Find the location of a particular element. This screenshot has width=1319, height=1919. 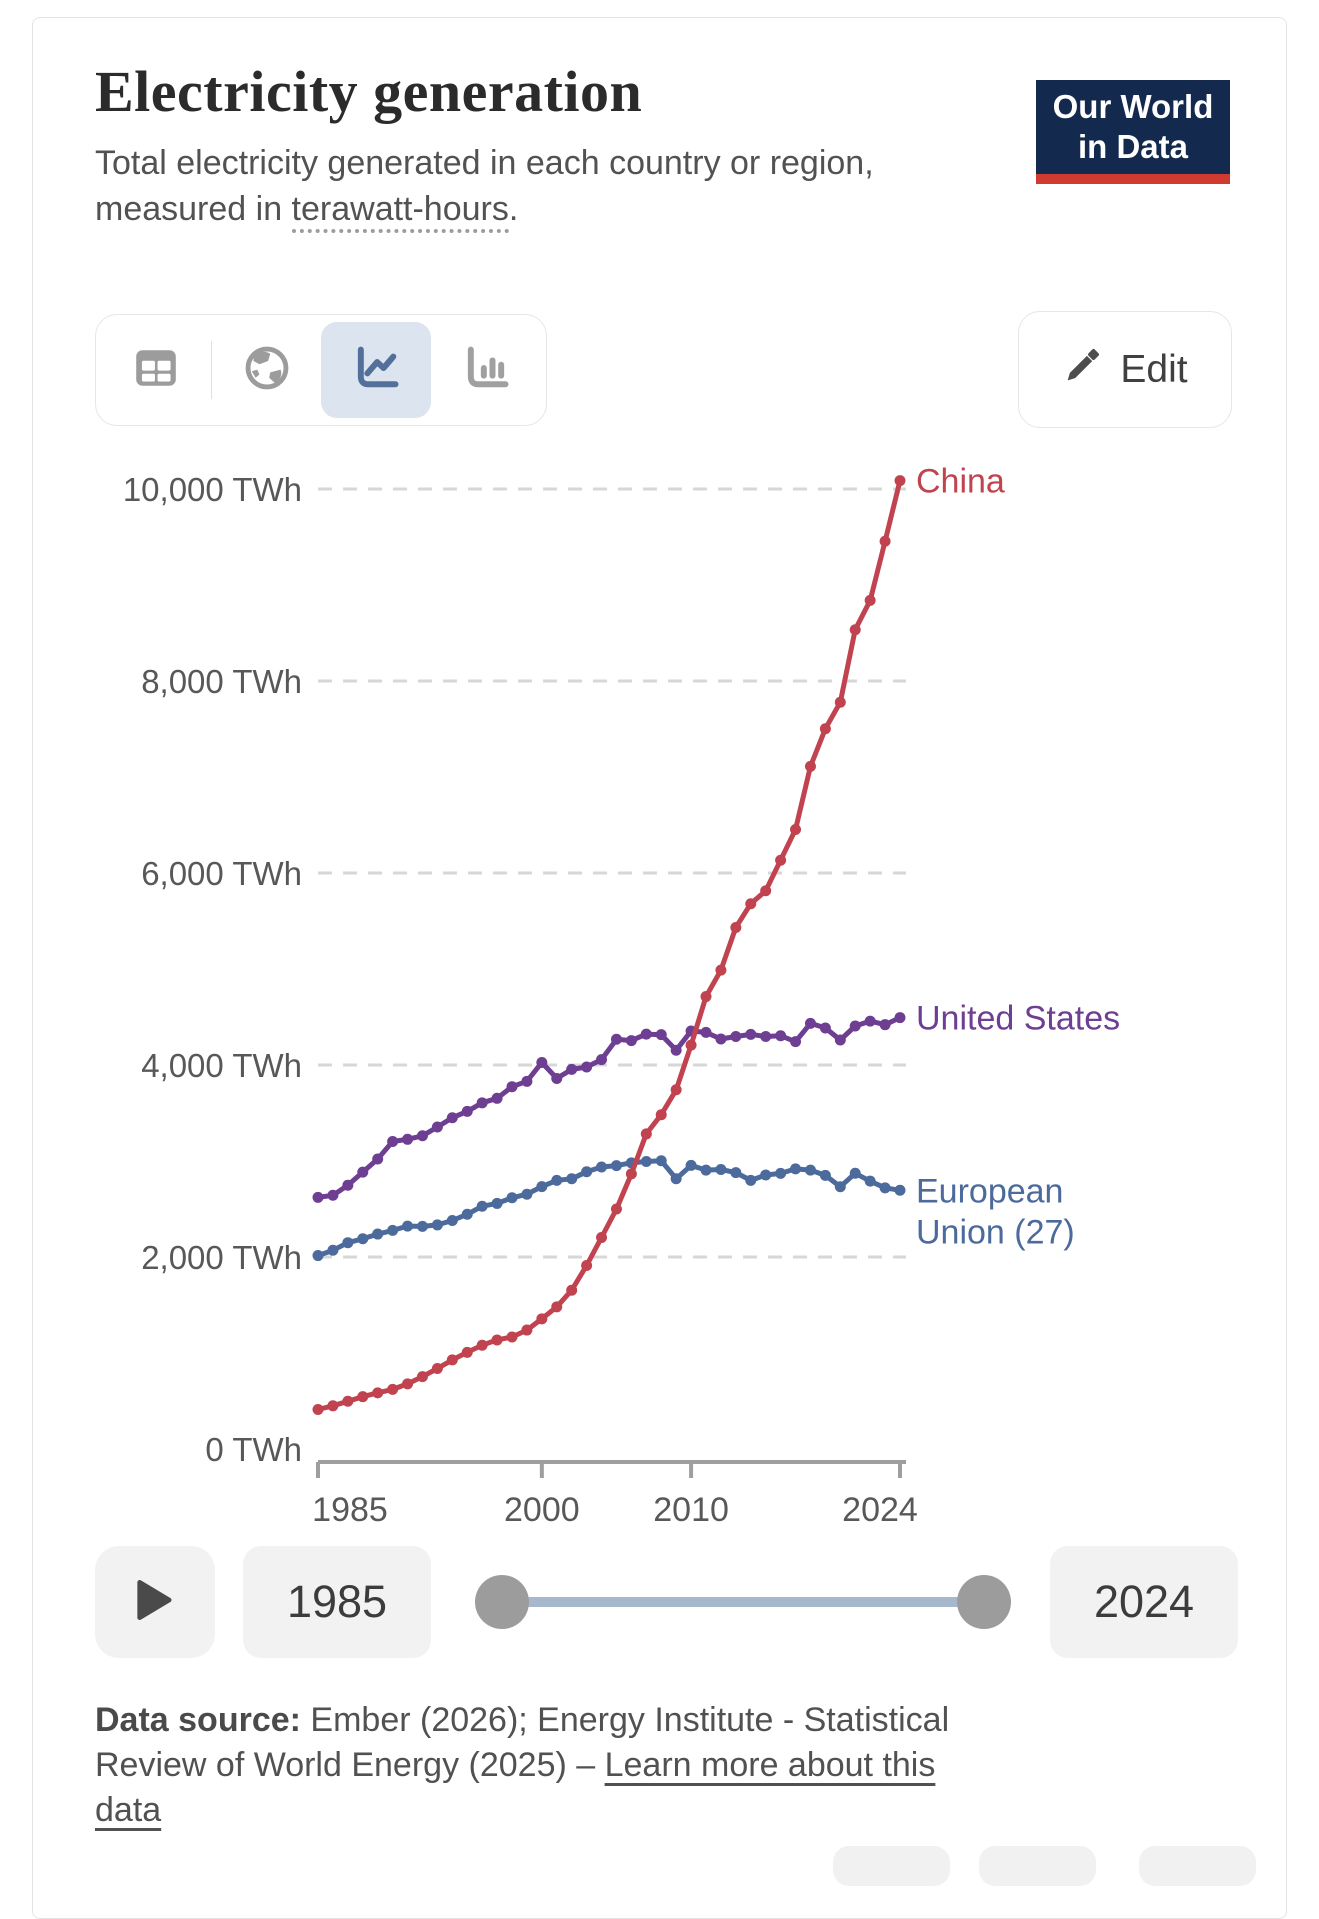

table-icon is located at coordinates (156, 370).